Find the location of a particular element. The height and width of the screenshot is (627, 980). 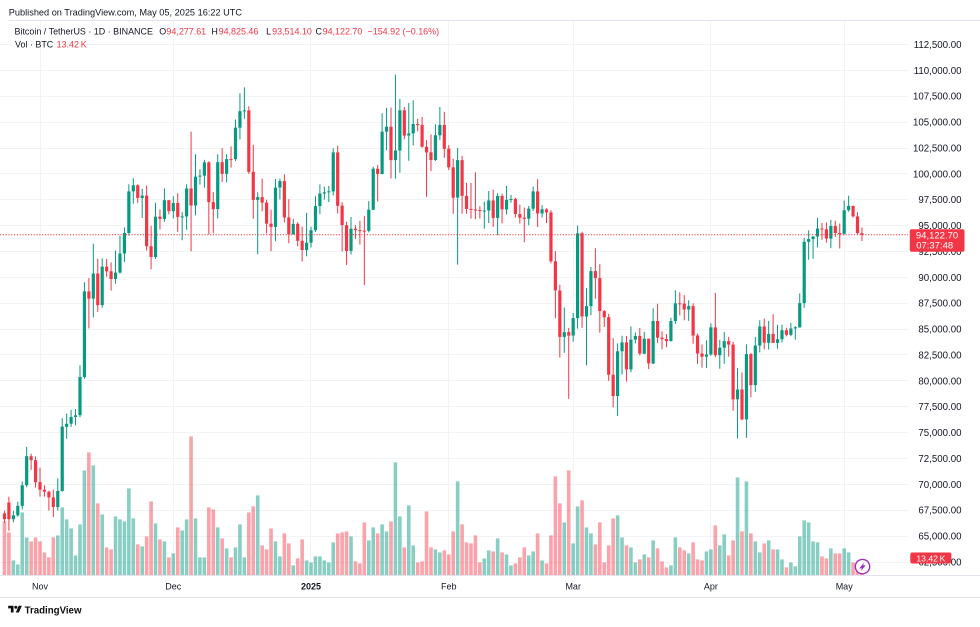

svg-text: 110,000.00 is located at coordinates (938, 71).